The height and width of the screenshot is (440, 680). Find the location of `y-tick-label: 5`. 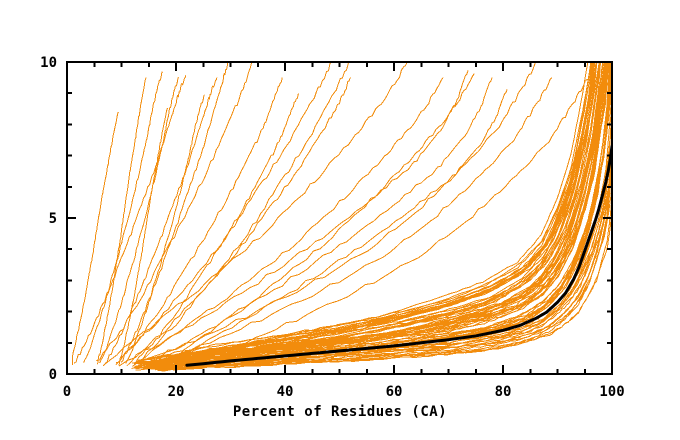

y-tick-label: 5 is located at coordinates (53, 219).